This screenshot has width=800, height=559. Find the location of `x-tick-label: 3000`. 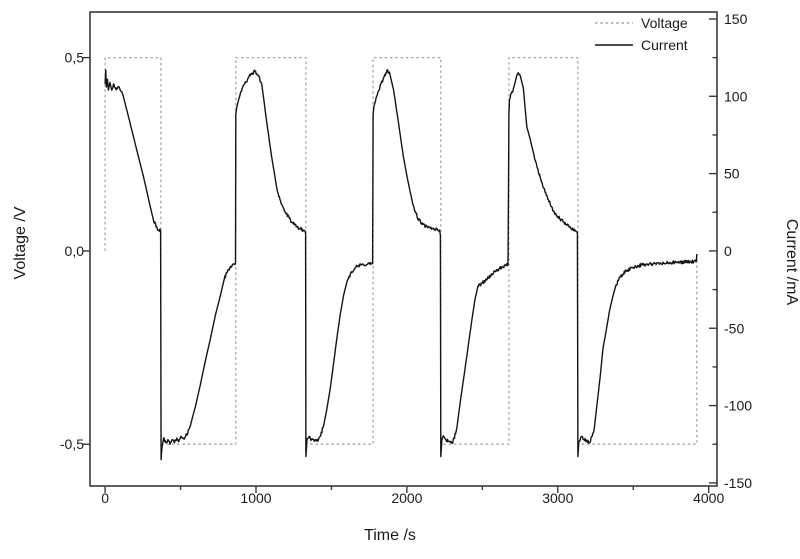

x-tick-label: 3000 is located at coordinates (557, 498).